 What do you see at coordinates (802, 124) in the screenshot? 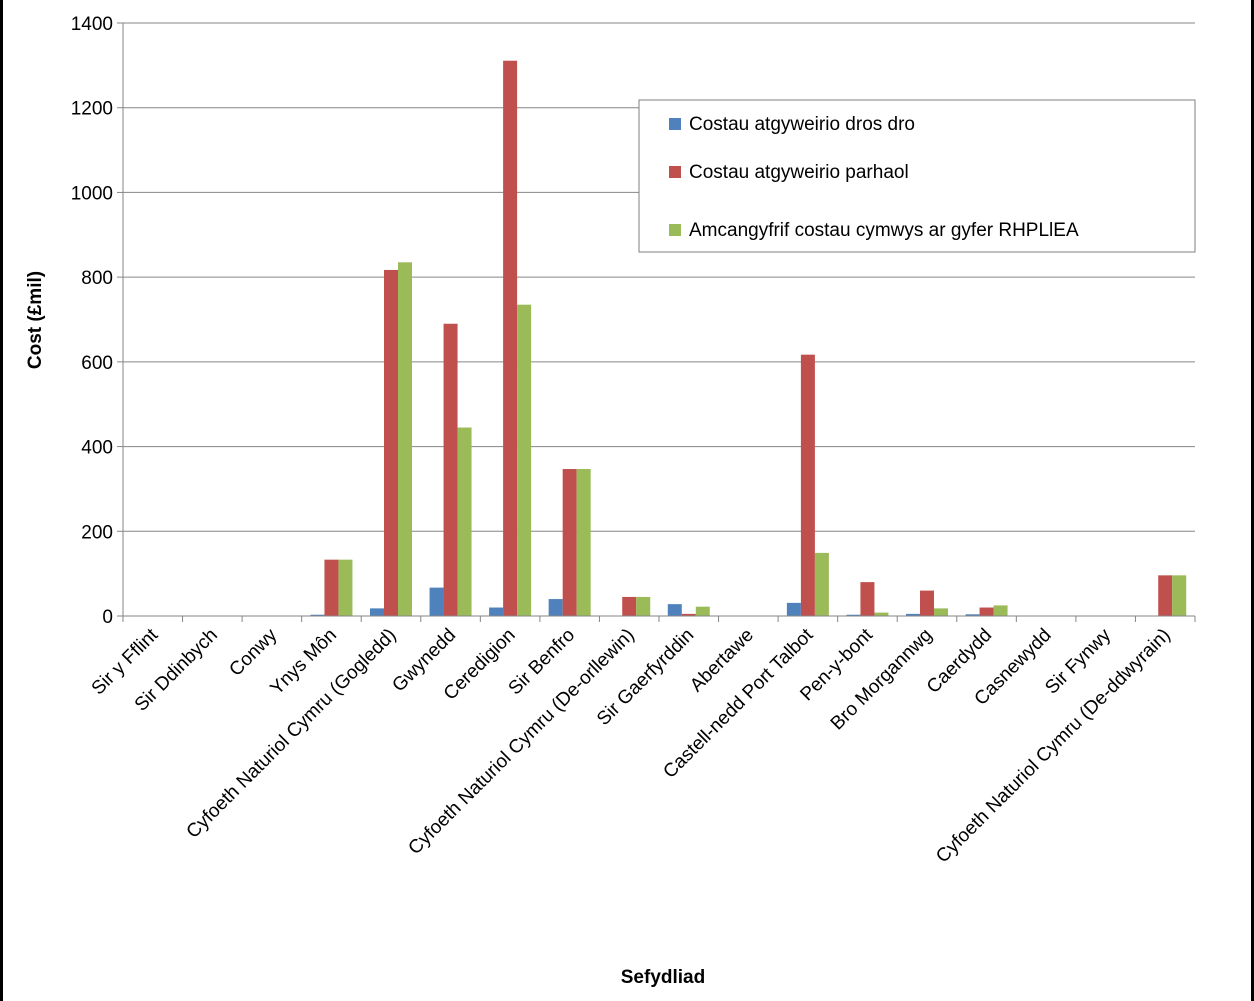
I see `legend-label: Costau atgyweirio dros dro` at bounding box center [802, 124].